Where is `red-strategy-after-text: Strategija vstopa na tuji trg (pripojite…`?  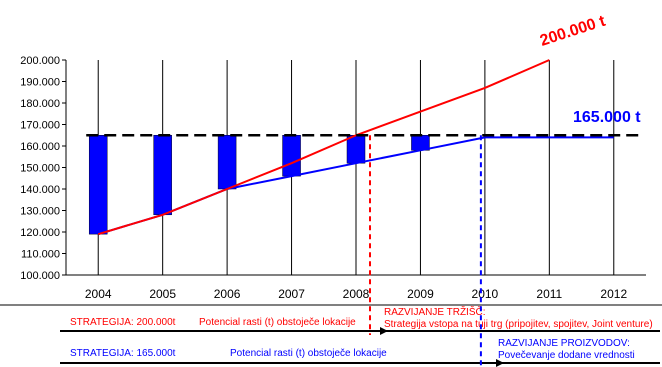 red-strategy-after-text: Strategija vstopa na tuji trg (pripojite… is located at coordinates (518, 324).